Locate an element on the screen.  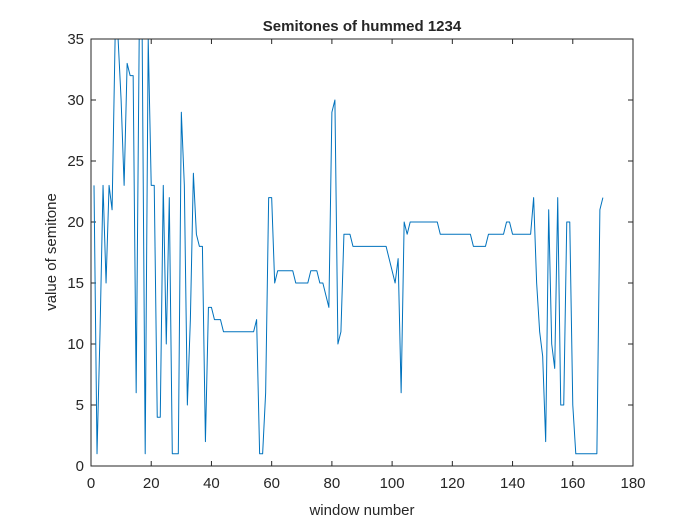
y-tick-label: 5 is located at coordinates (80, 405).